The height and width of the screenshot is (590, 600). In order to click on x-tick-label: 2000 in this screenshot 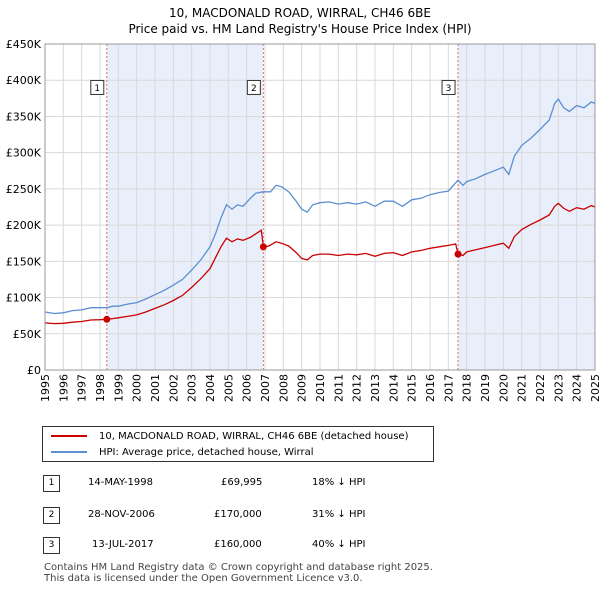, I will do `click(137, 388)`.